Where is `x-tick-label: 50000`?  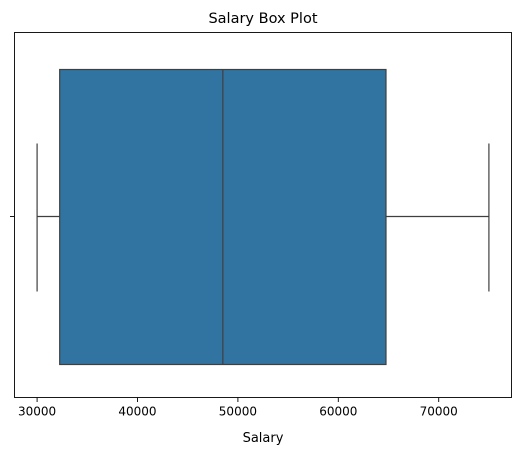
x-tick-label: 50000 is located at coordinates (238, 412).